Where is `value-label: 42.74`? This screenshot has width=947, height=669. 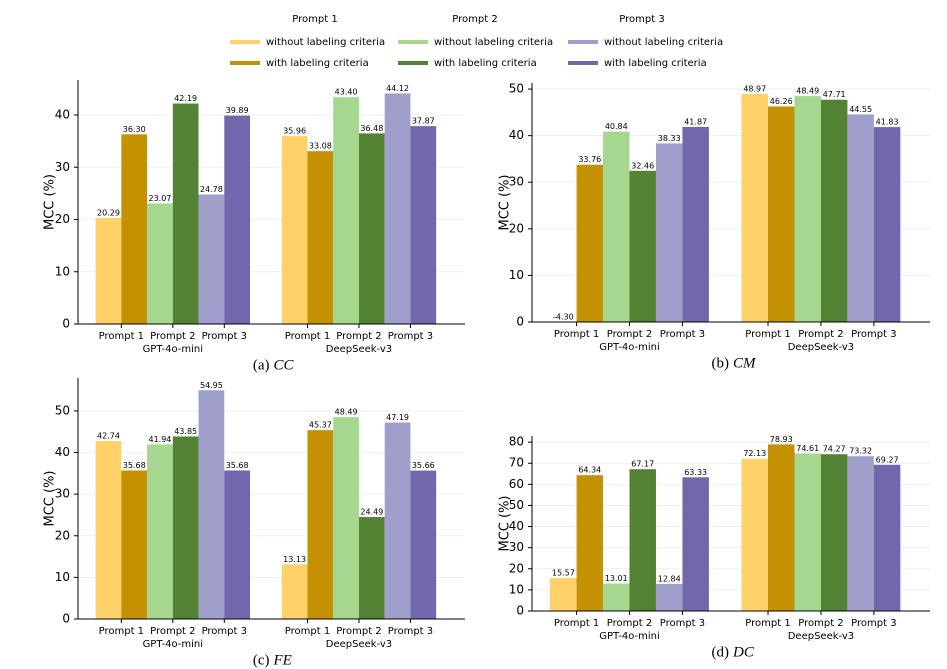
value-label: 42.74 is located at coordinates (108, 436).